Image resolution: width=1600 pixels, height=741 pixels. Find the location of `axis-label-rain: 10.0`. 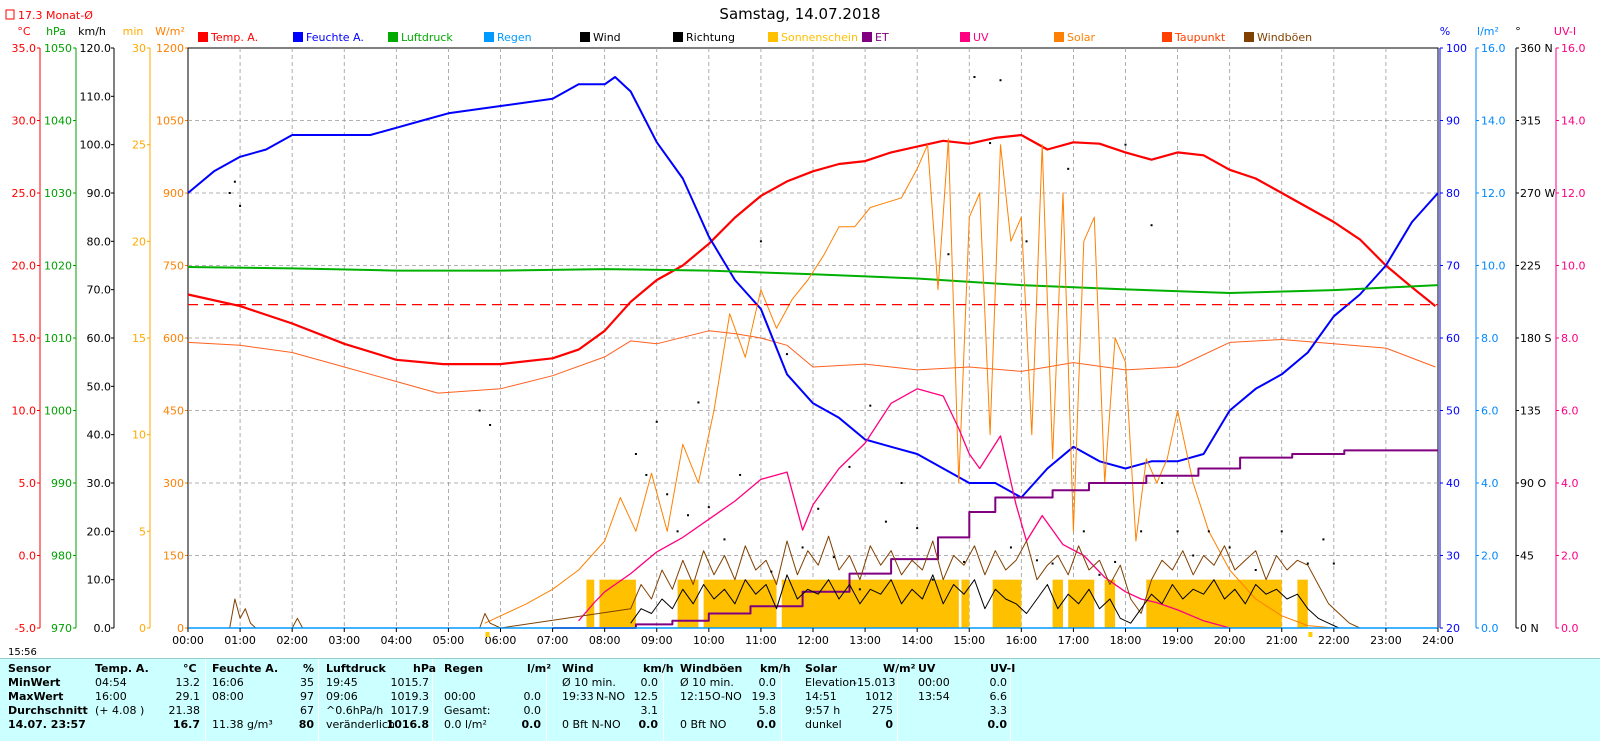

axis-label-rain: 10.0 is located at coordinates (1493, 266).